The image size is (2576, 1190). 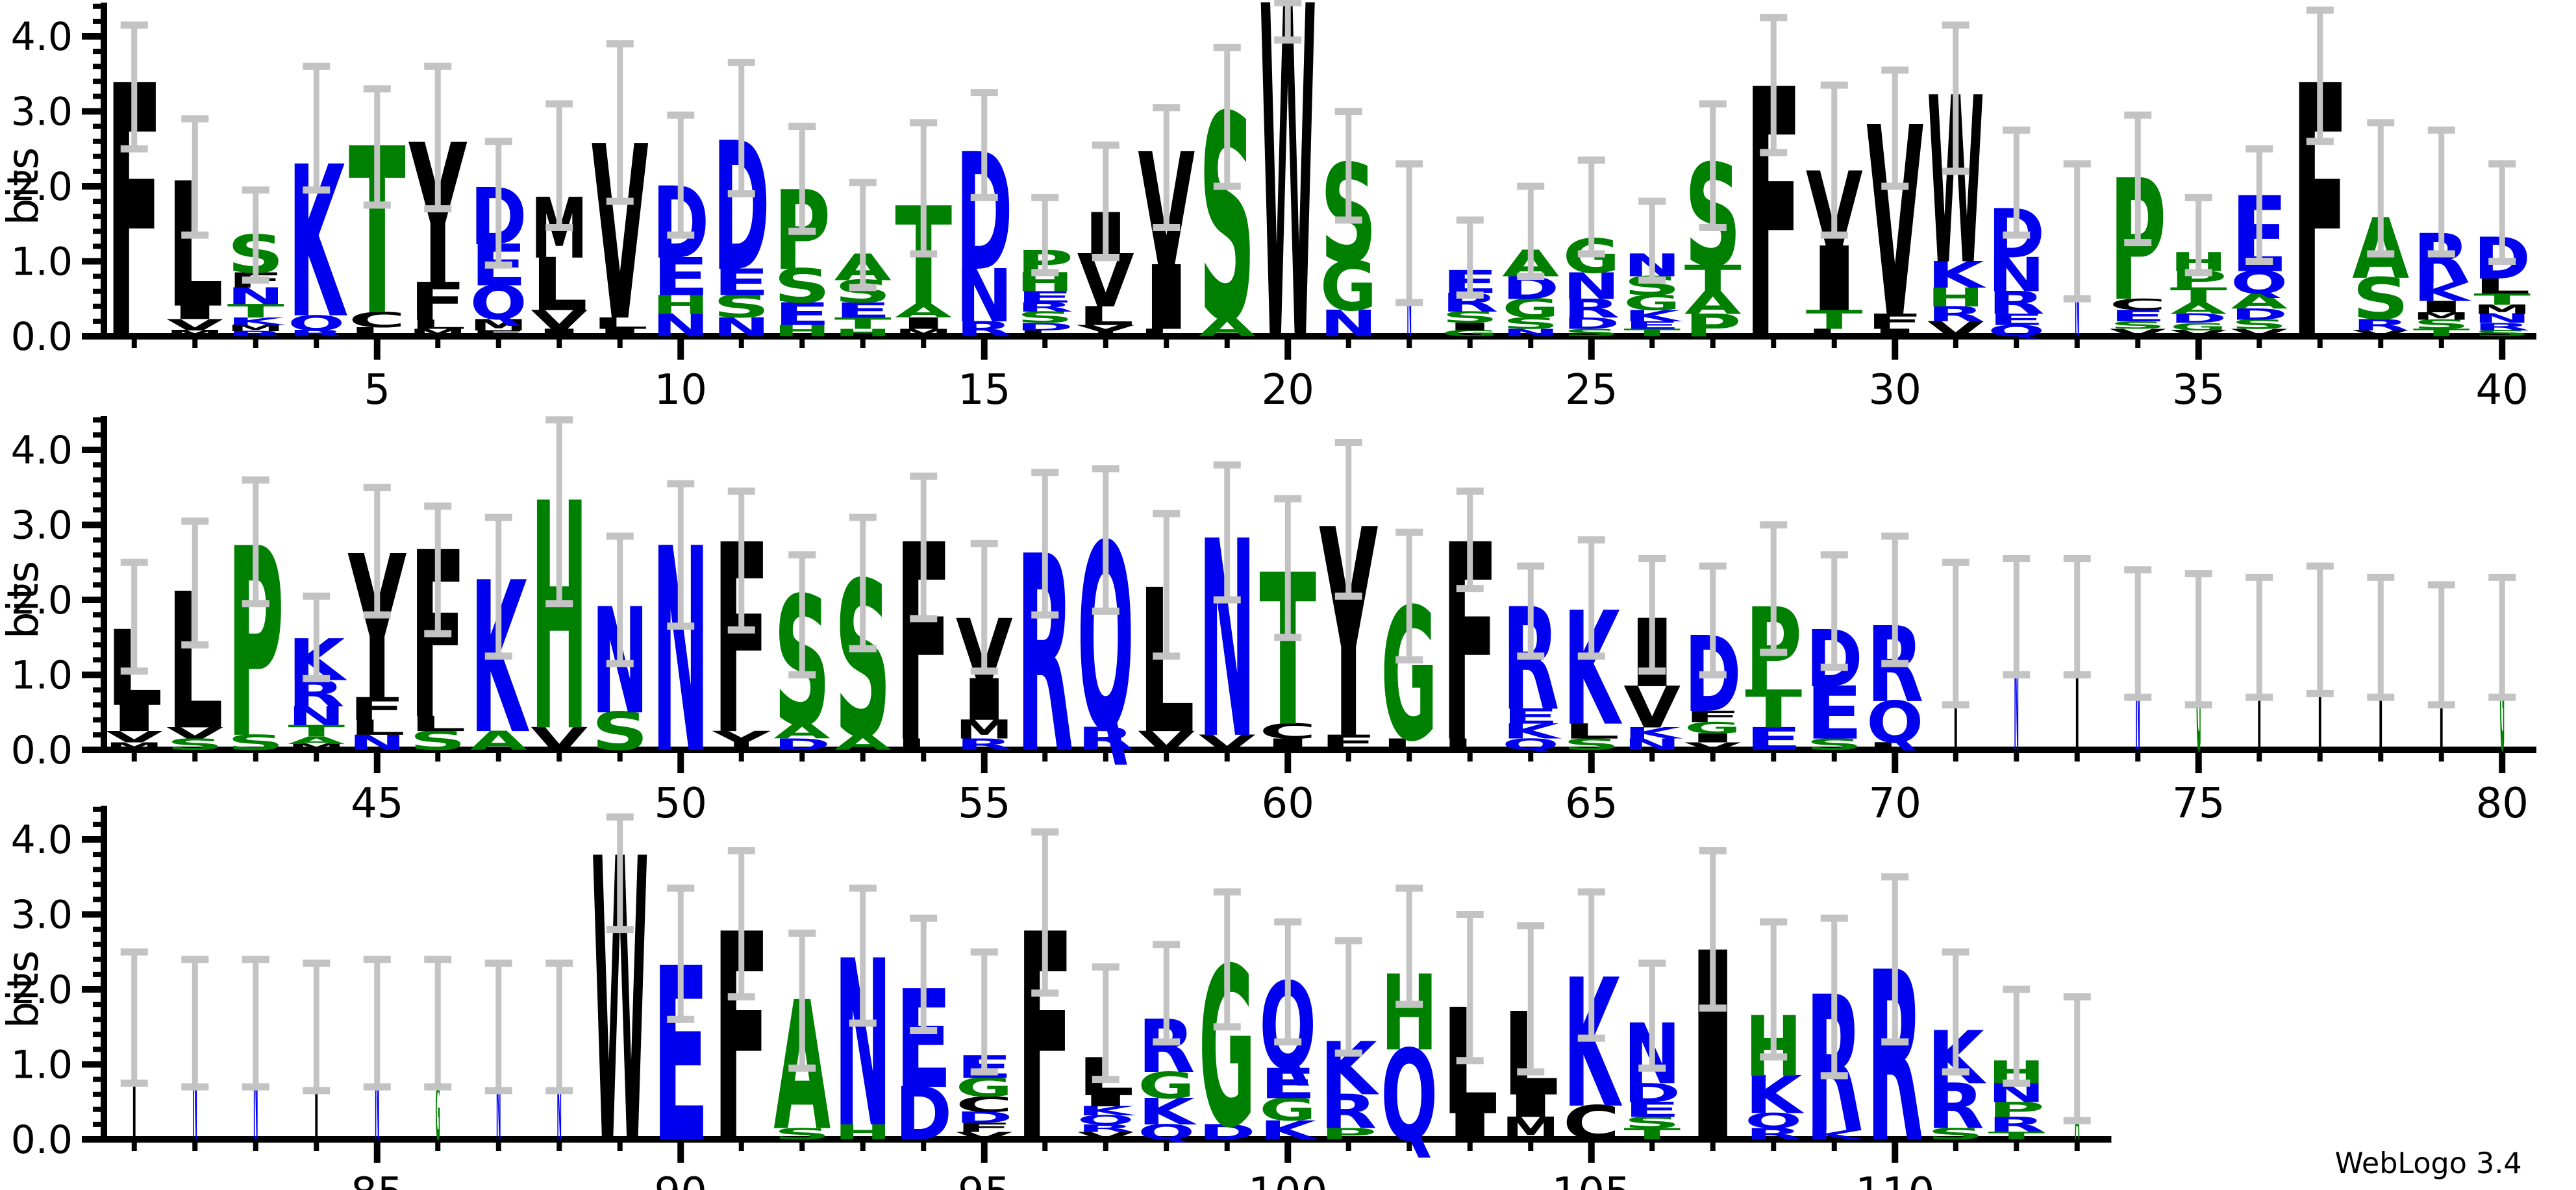 What do you see at coordinates (42, 262) in the screenshot?
I see `svg-text: 1.0` at bounding box center [42, 262].